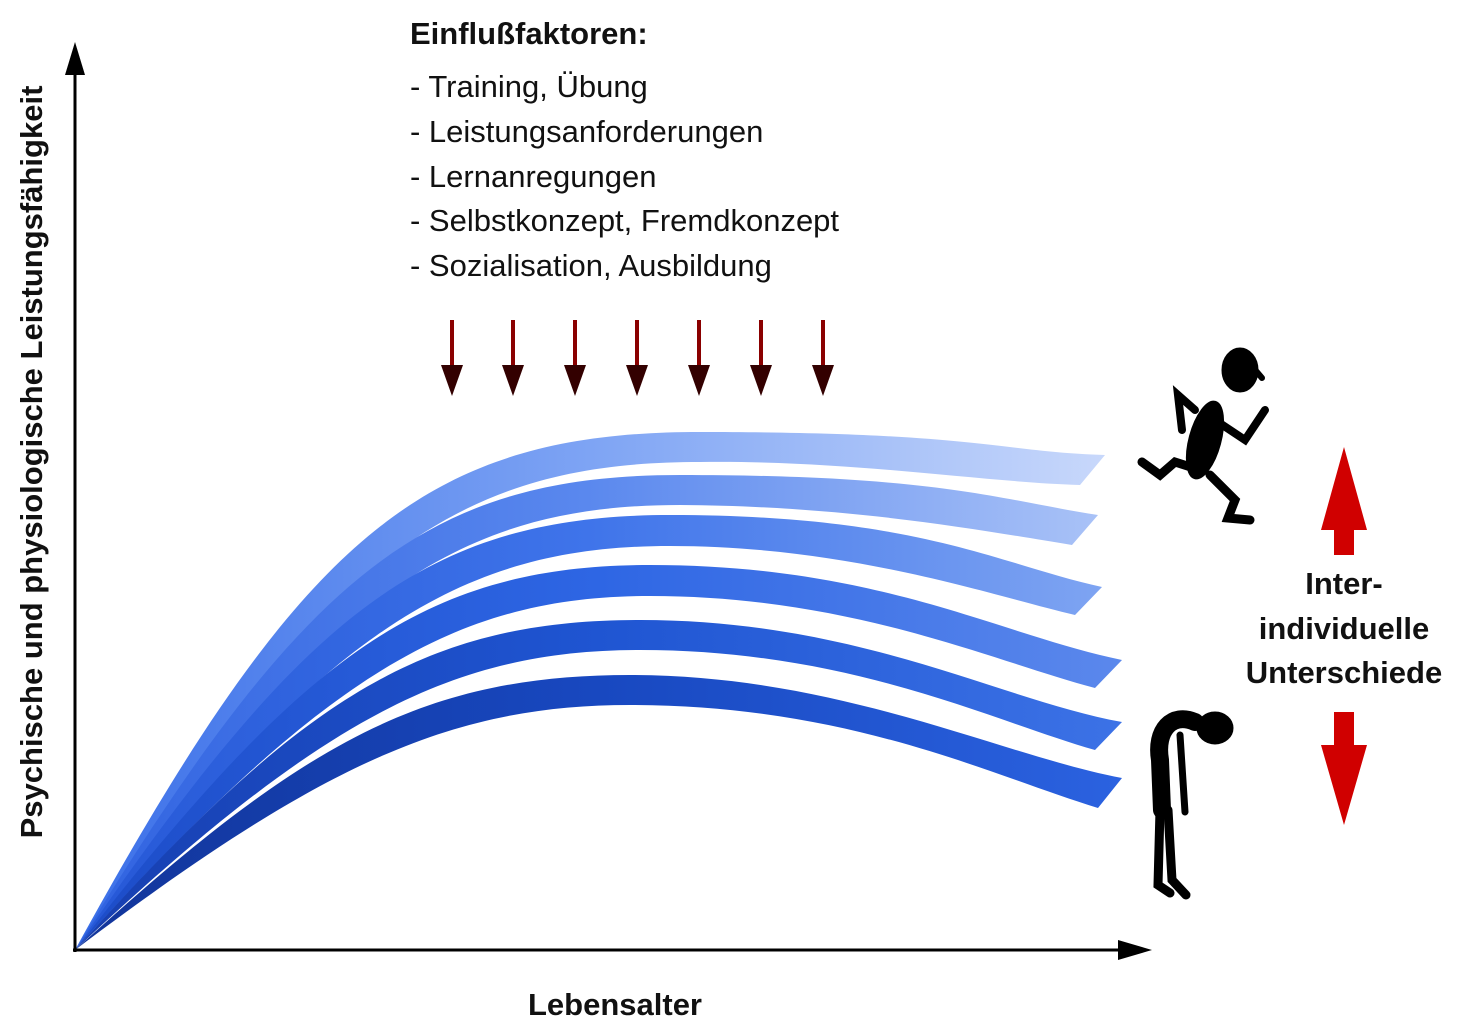  I want to click on down-arrow, so click(1344, 768).